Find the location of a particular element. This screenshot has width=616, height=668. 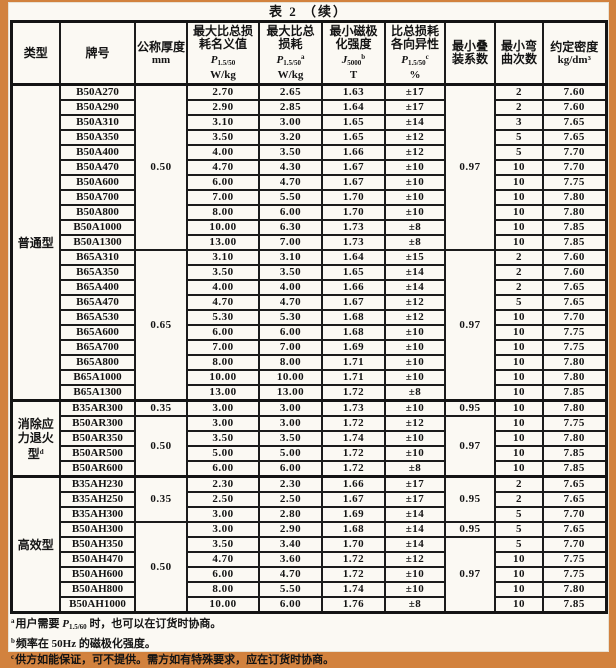

thickness-unit: mm is located at coordinates (161, 59).